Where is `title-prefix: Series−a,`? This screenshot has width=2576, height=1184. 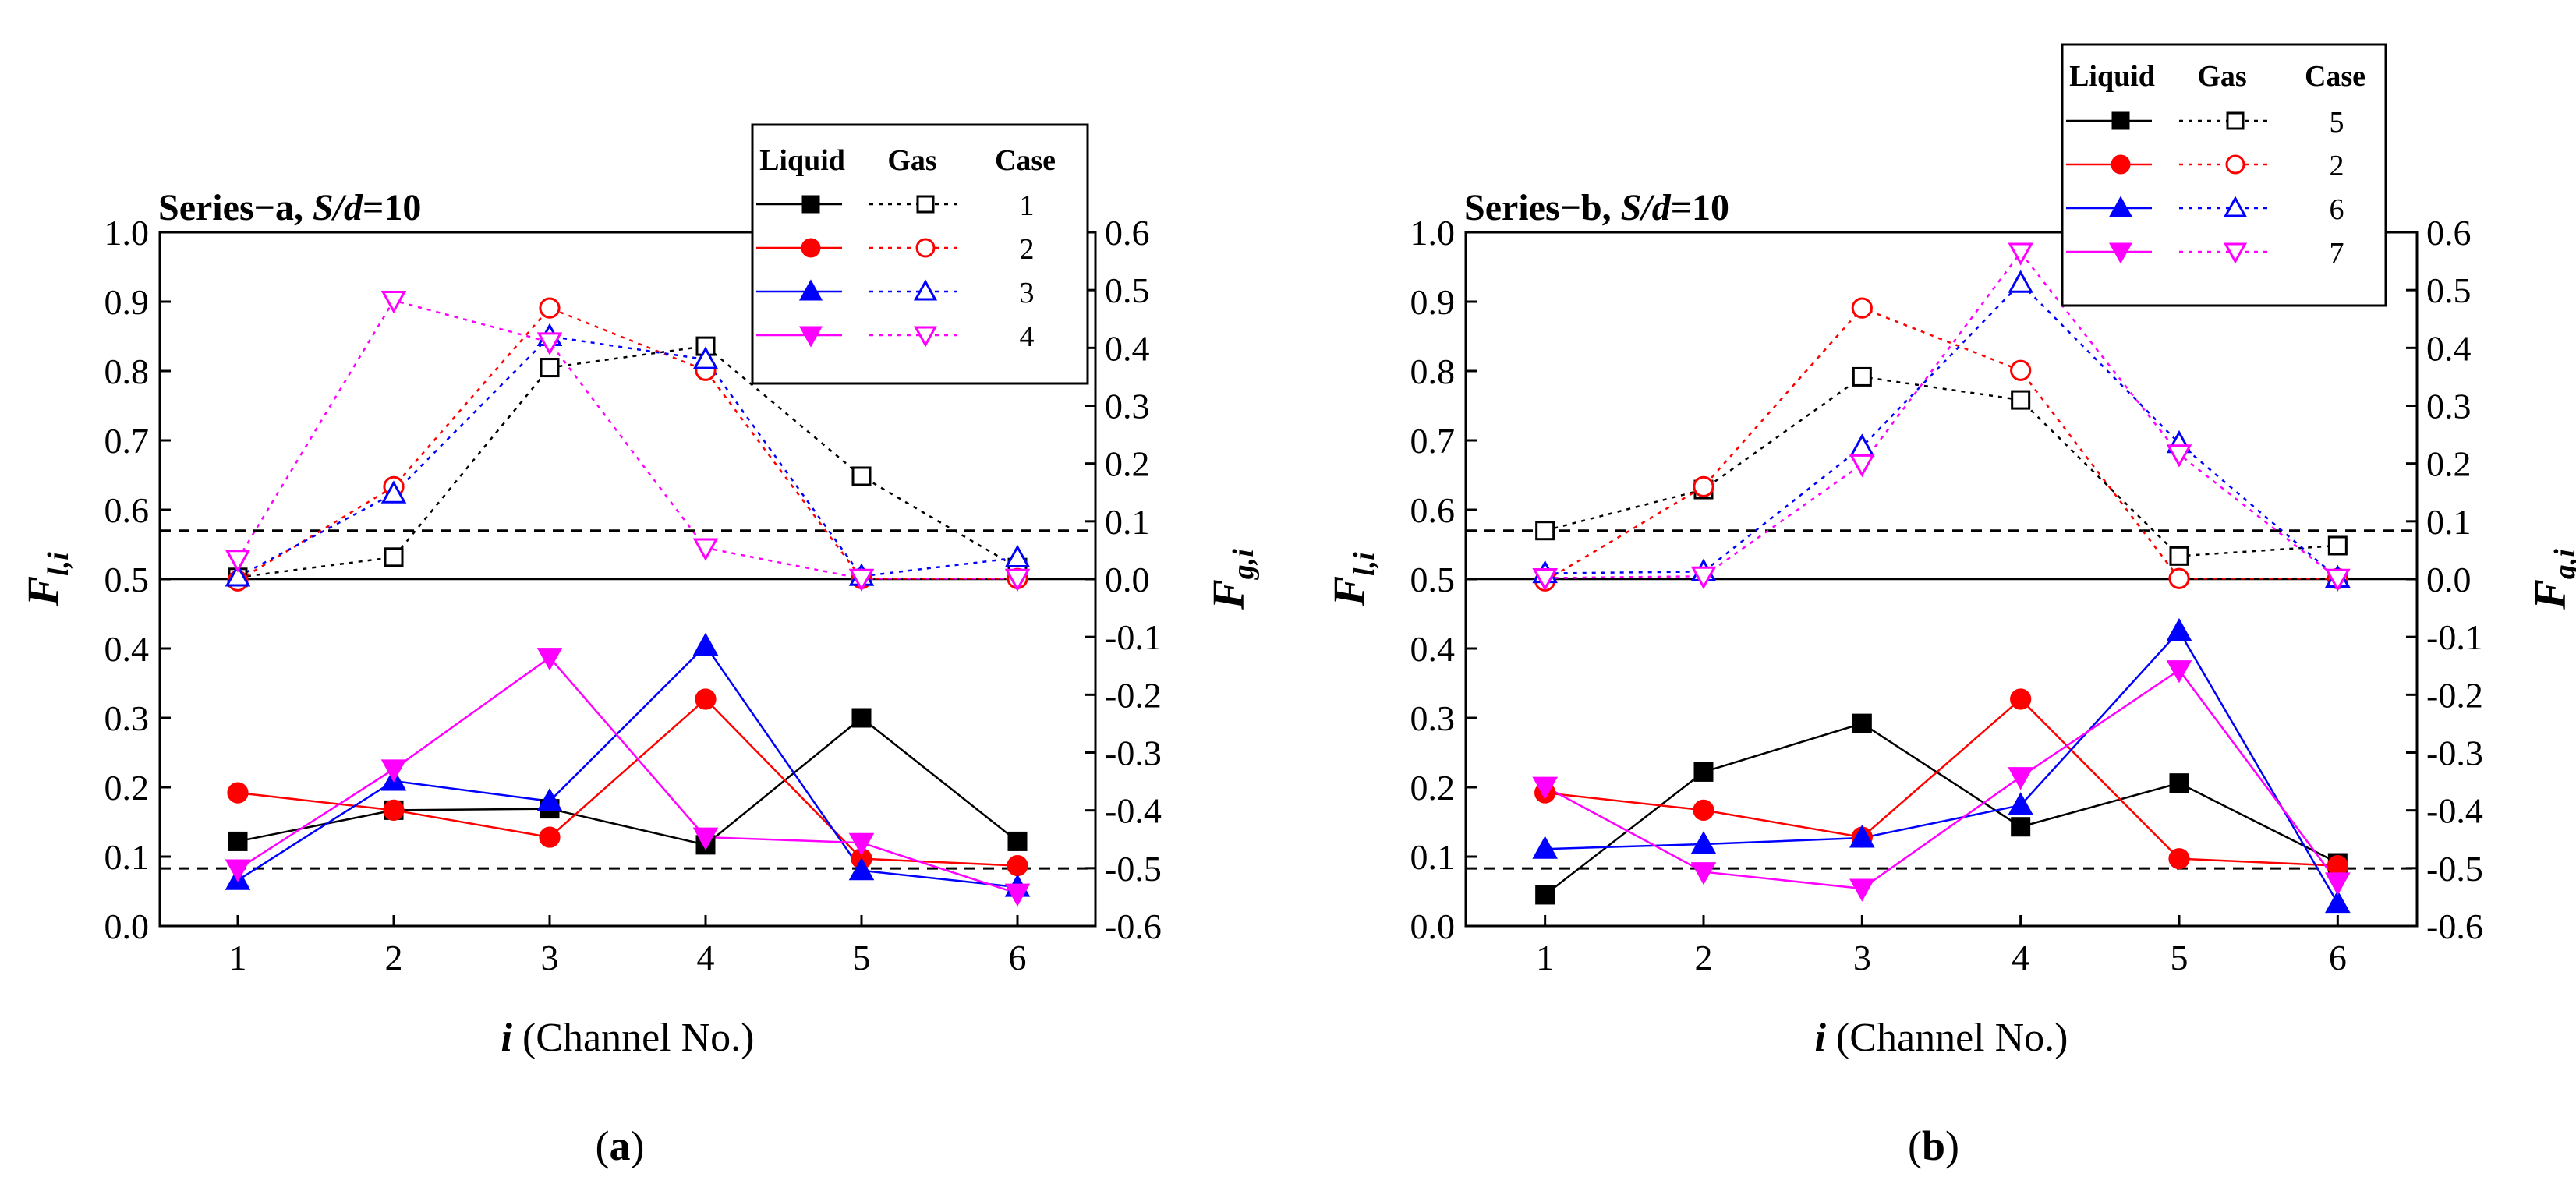 title-prefix: Series−a, is located at coordinates (235, 207).